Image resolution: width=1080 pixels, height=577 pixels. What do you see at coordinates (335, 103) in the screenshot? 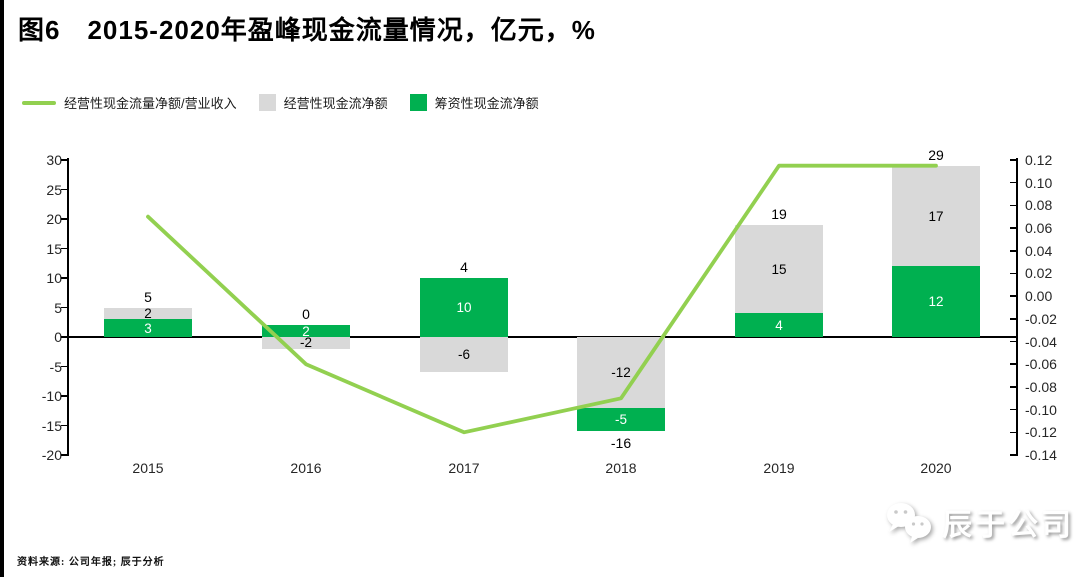
I see `legend-label: 经营性现金流净额` at bounding box center [335, 103].